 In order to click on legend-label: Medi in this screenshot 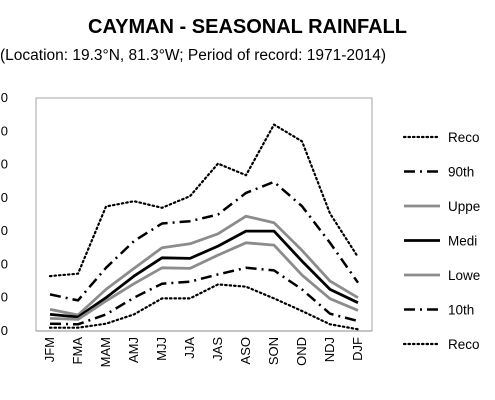, I will do `click(462, 241)`.